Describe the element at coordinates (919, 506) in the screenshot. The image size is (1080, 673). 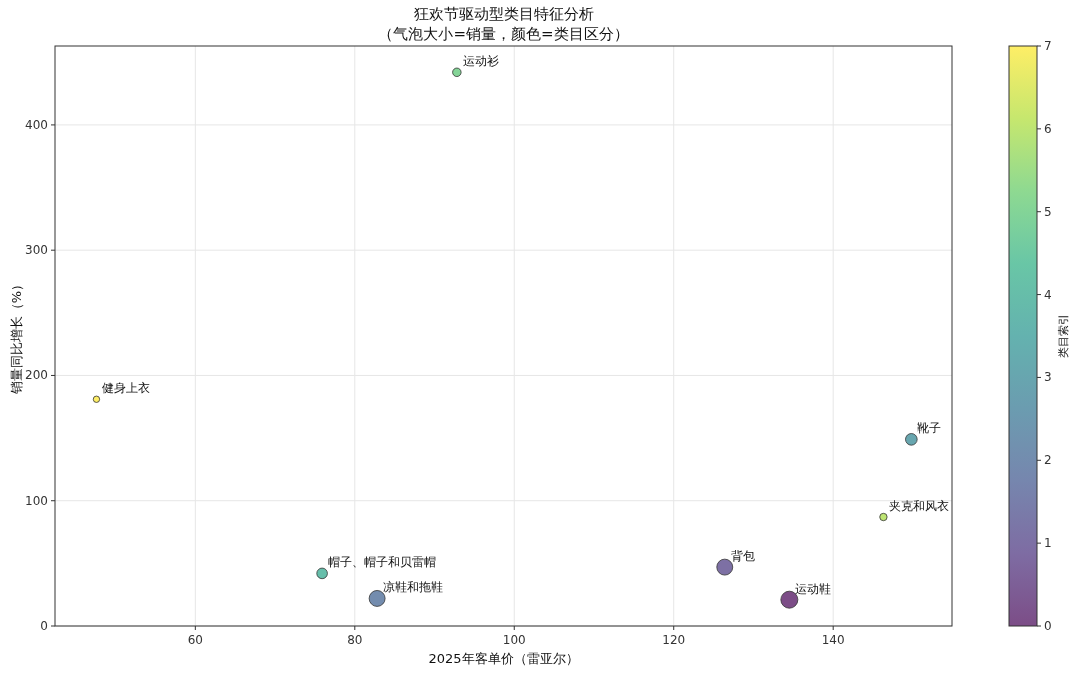
I see `annotation: 夹克和风衣` at that location.